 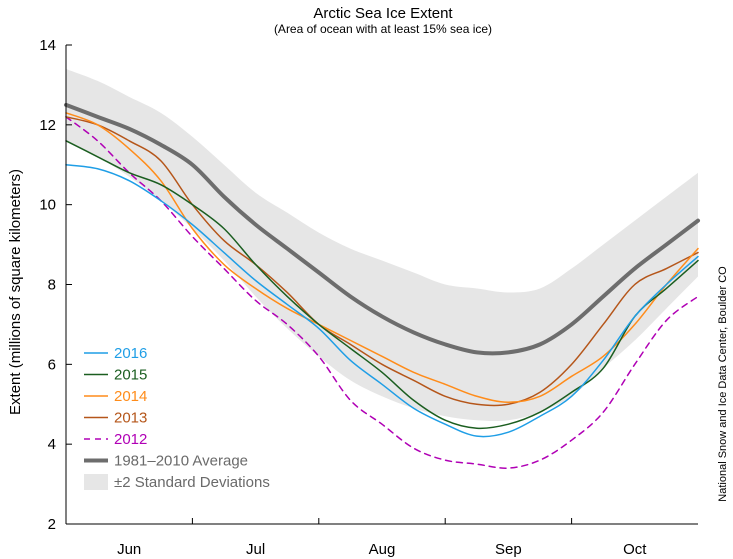 What do you see at coordinates (130, 418) in the screenshot?
I see `legend-label-2013: 2013` at bounding box center [130, 418].